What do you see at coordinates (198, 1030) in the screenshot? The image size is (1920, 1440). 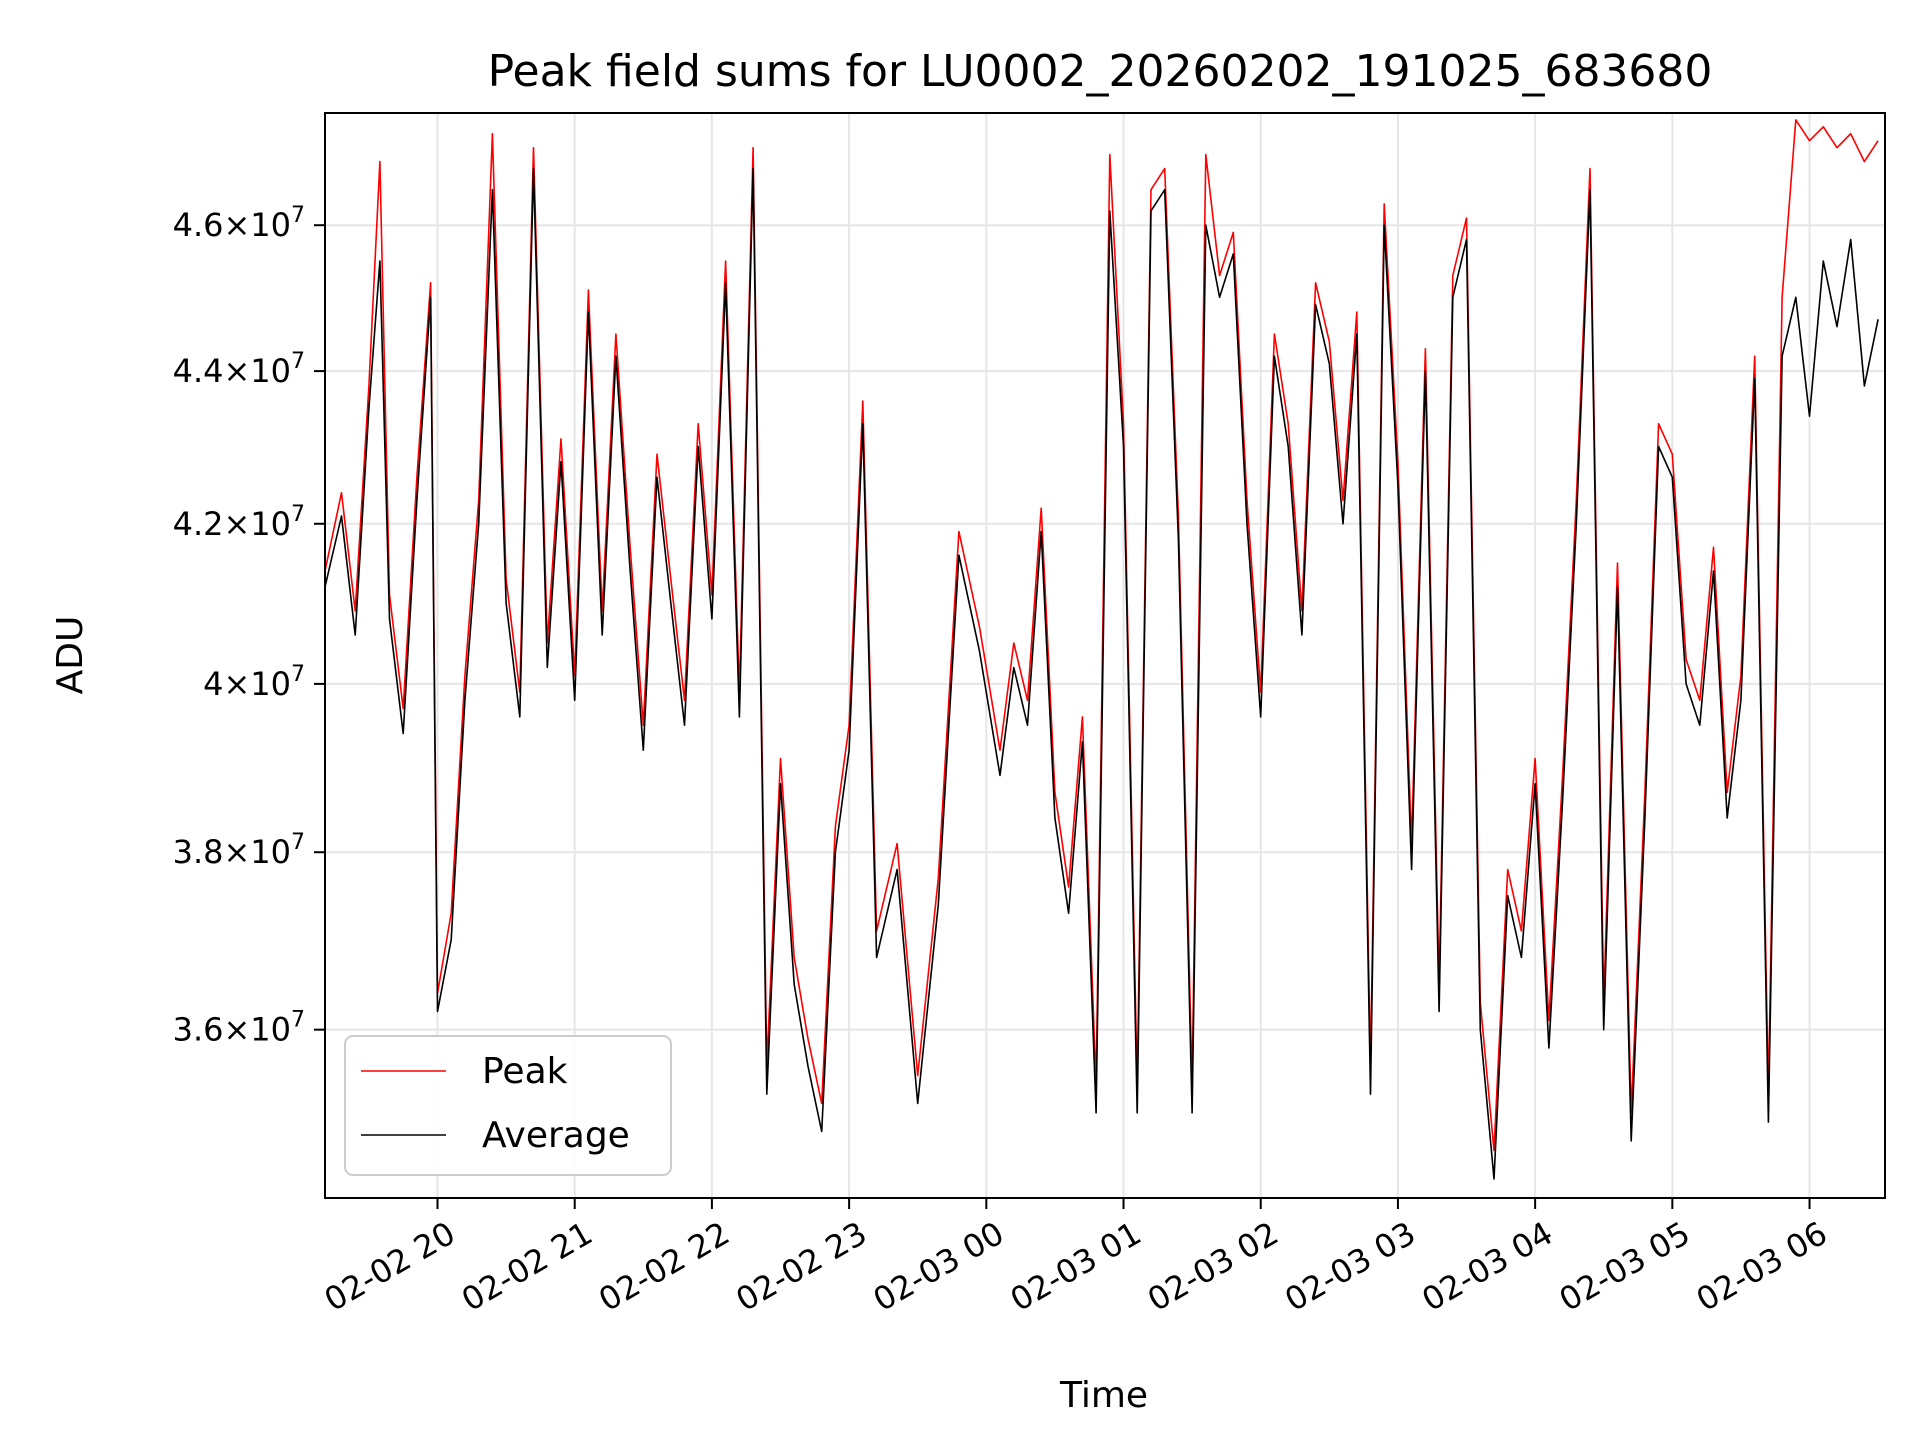 I see `y-tick-mantissa: 3.6` at bounding box center [198, 1030].